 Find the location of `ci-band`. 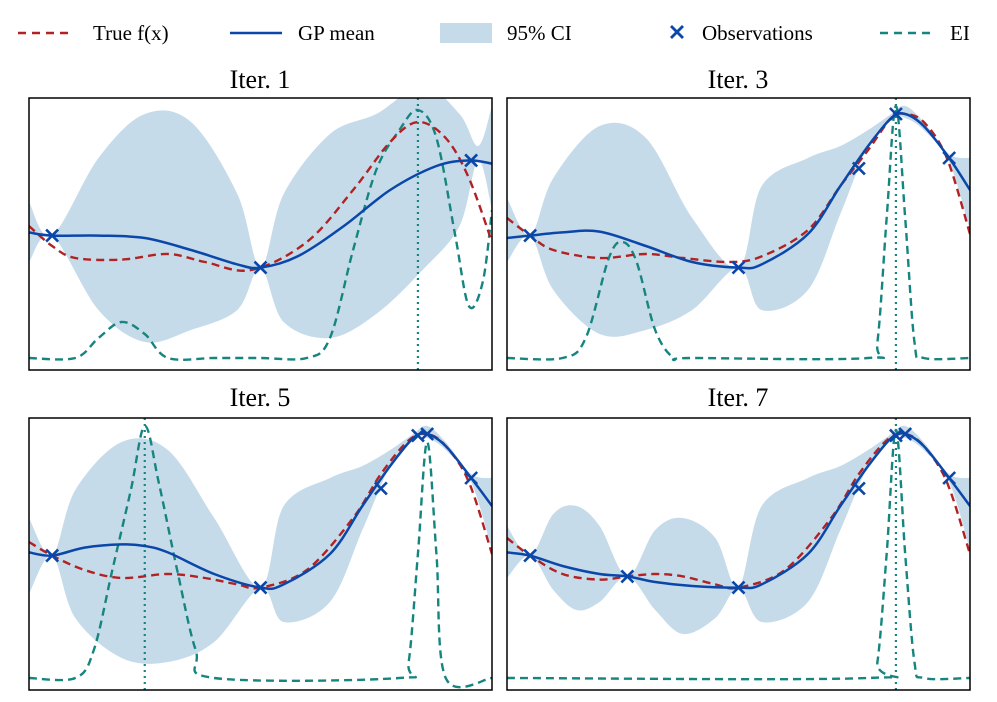

ci-band is located at coordinates (738, 530).